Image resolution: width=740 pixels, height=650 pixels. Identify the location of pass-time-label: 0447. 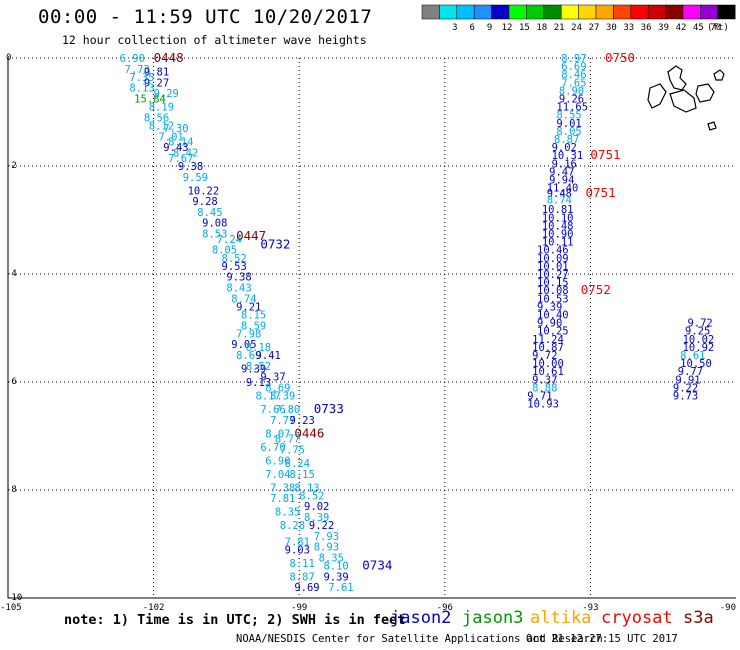
(251, 235).